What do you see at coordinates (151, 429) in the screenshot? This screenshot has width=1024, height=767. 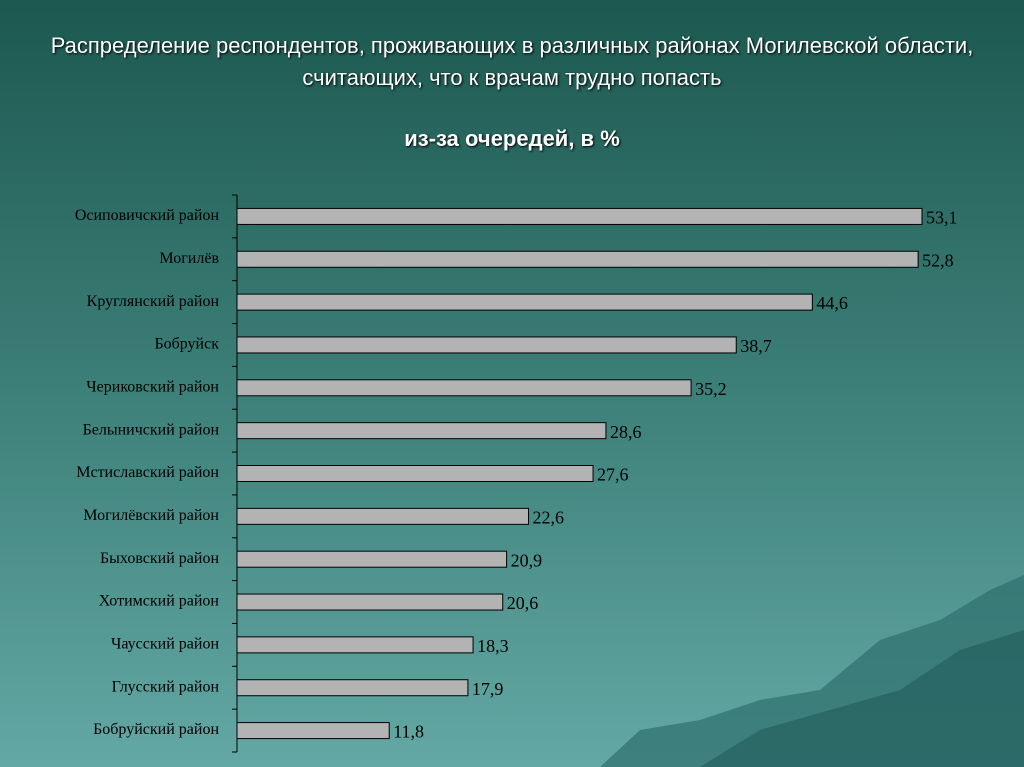 I see `category-label: Белыничский район` at bounding box center [151, 429].